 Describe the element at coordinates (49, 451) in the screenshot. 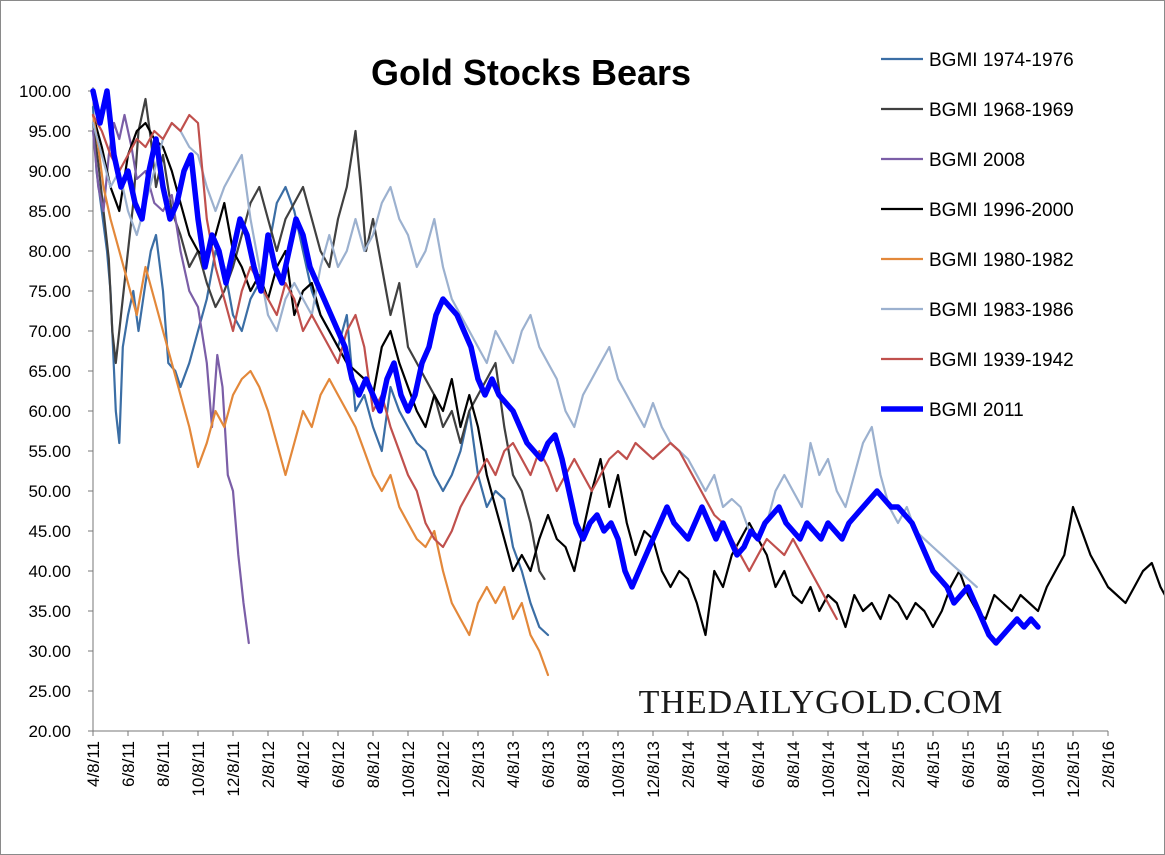

I see `y-tick-label: 55.00` at that location.